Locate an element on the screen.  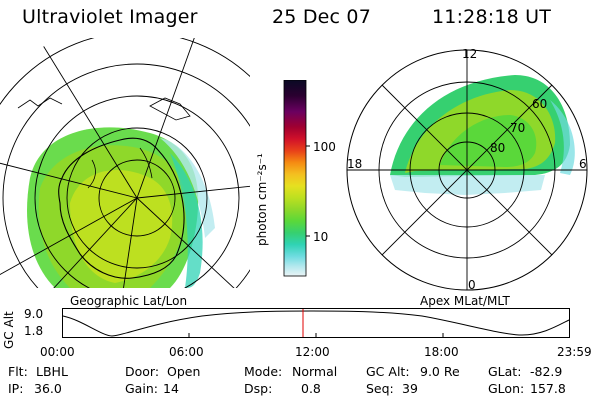
apex-caption: Apex MLat/MLT is located at coordinates (465, 301).